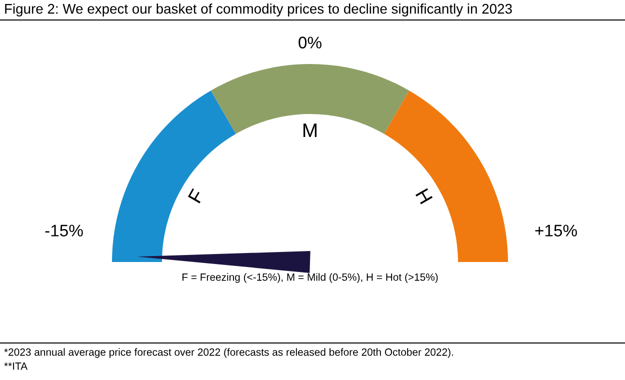 The image size is (625, 380). What do you see at coordinates (228, 353) in the screenshot?
I see `text: *2023 annual average price forecast over 2022 (forecasts as released before 20th October 2022).` at bounding box center [228, 353].